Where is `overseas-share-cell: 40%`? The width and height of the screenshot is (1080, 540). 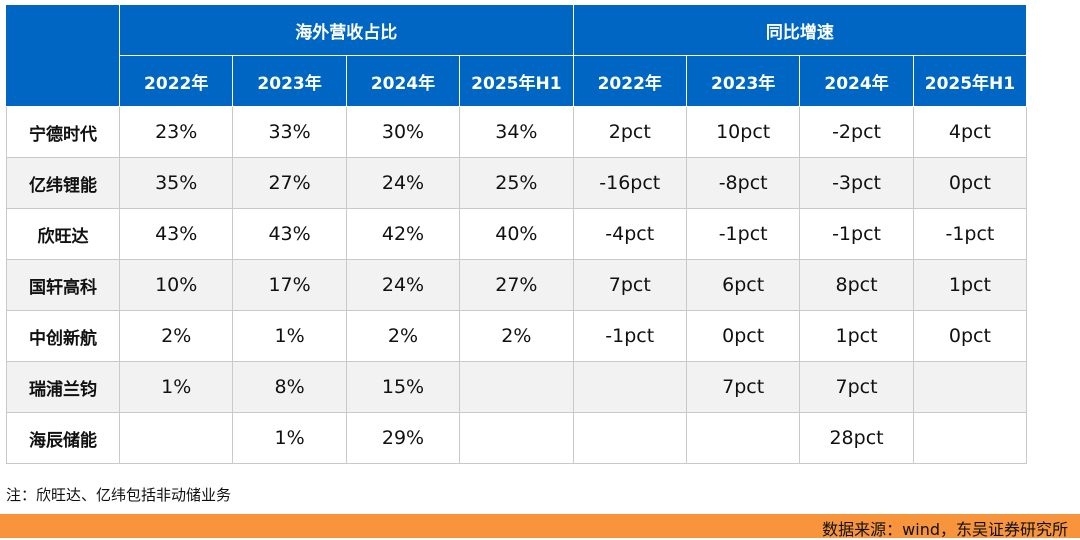 overseas-share-cell: 40% is located at coordinates (516, 234).